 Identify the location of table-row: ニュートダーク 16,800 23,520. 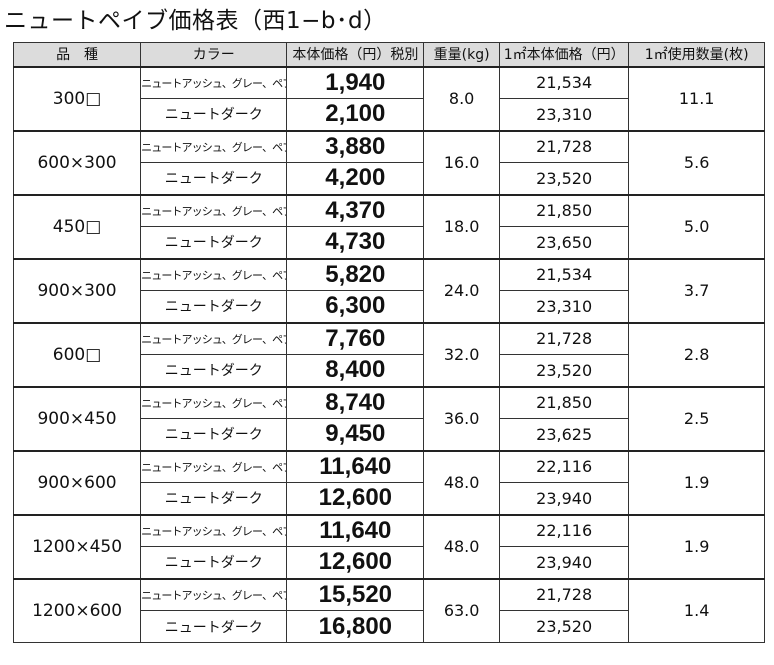
(389, 626).